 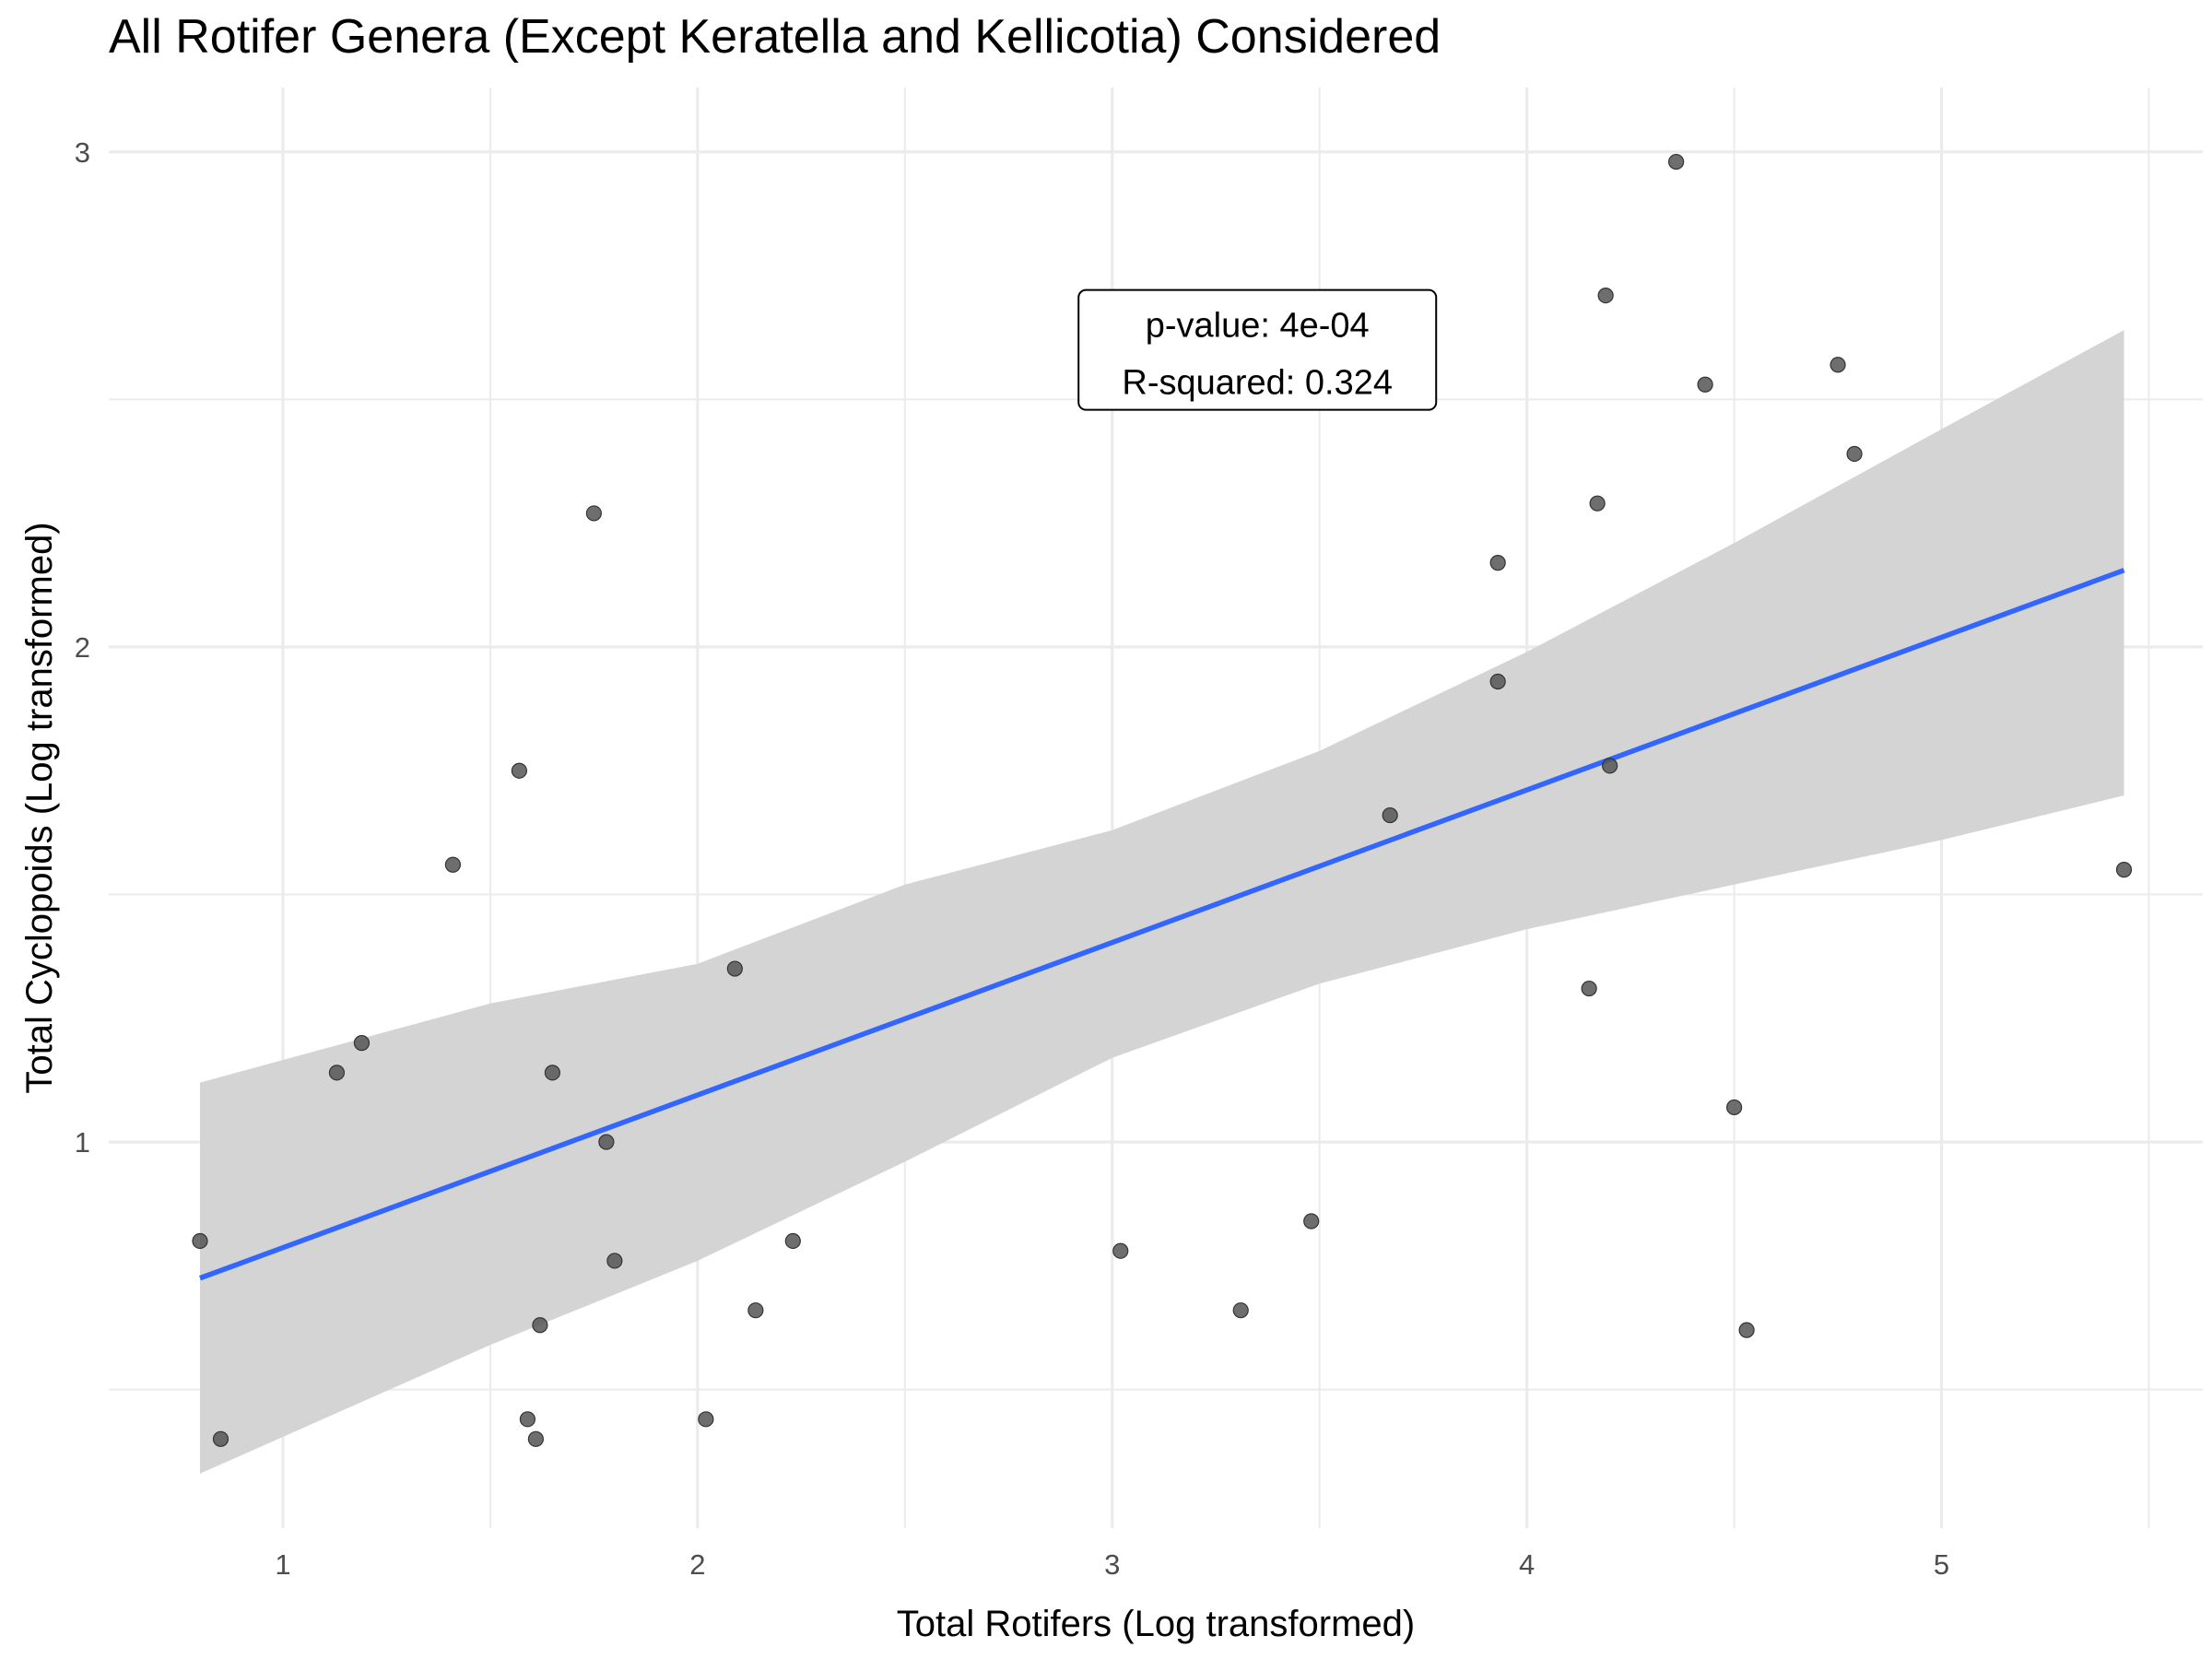 I want to click on y-axis-tick-labels: 1 2 3, so click(x=82, y=647).